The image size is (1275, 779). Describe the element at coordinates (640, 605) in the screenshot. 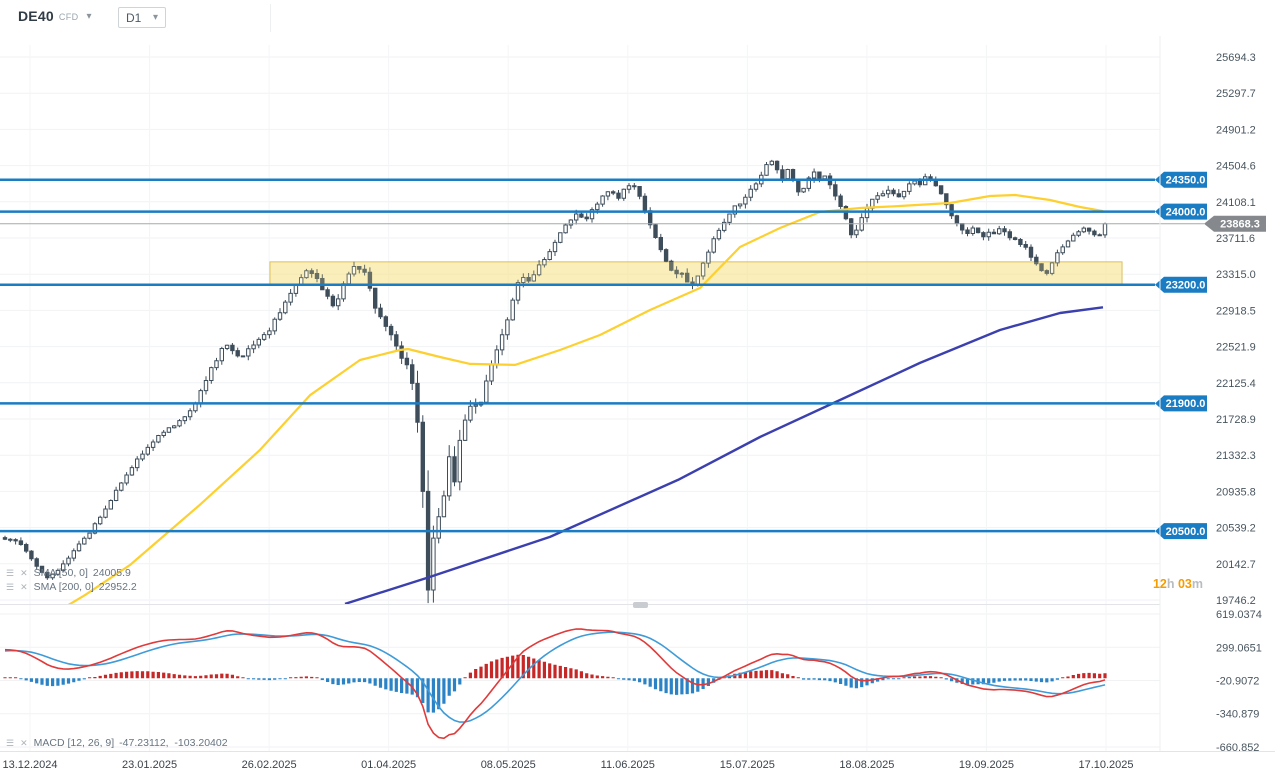

I see `panel-resize-handle` at that location.